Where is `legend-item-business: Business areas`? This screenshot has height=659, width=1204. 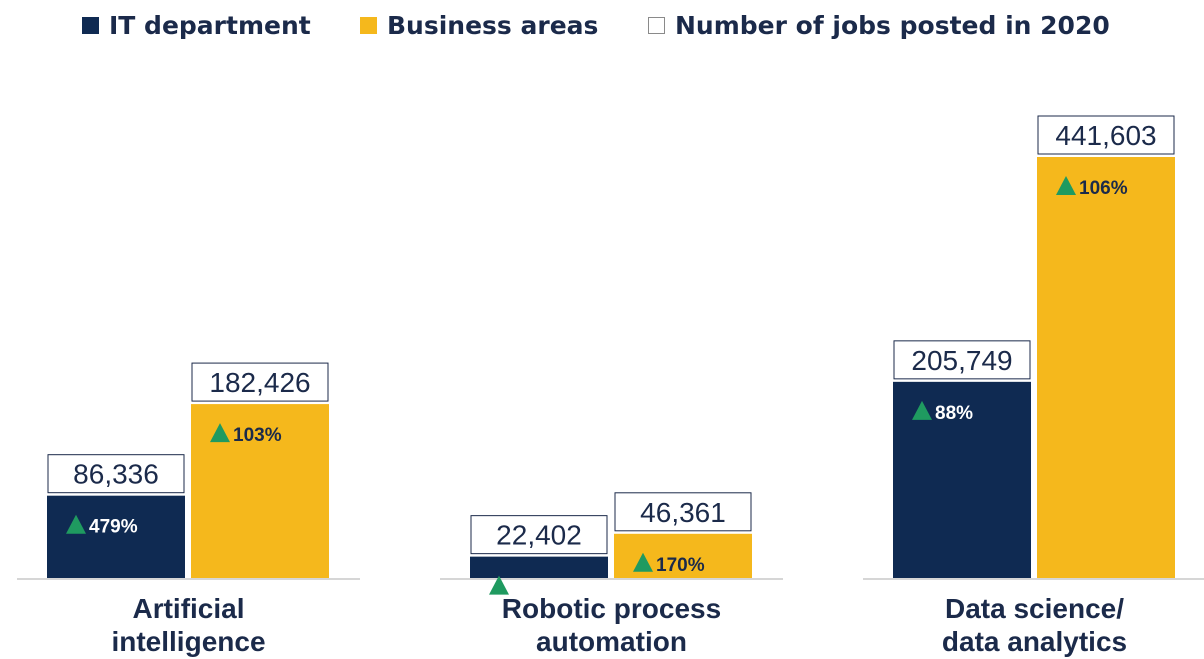 legend-item-business: Business areas is located at coordinates (479, 25).